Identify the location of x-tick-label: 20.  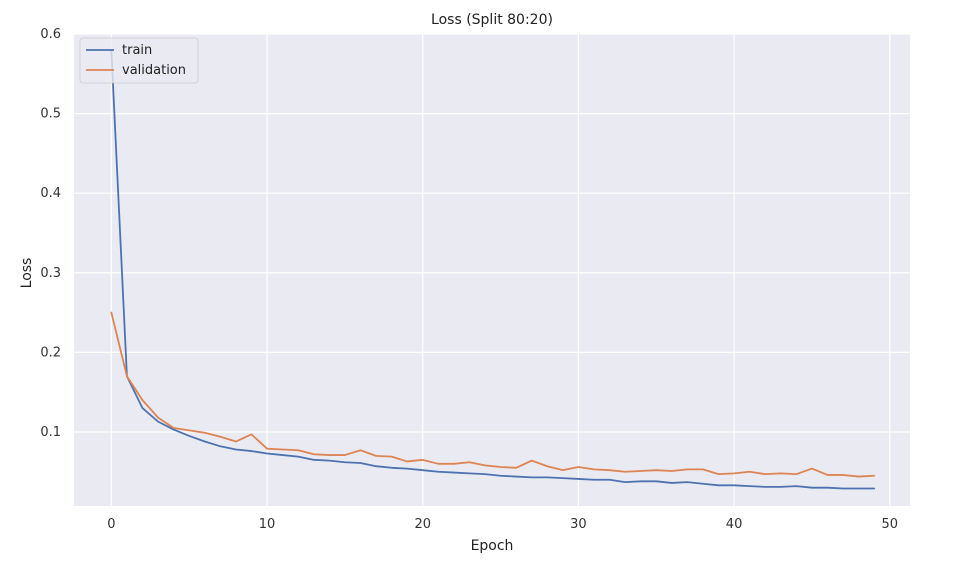
(422, 524).